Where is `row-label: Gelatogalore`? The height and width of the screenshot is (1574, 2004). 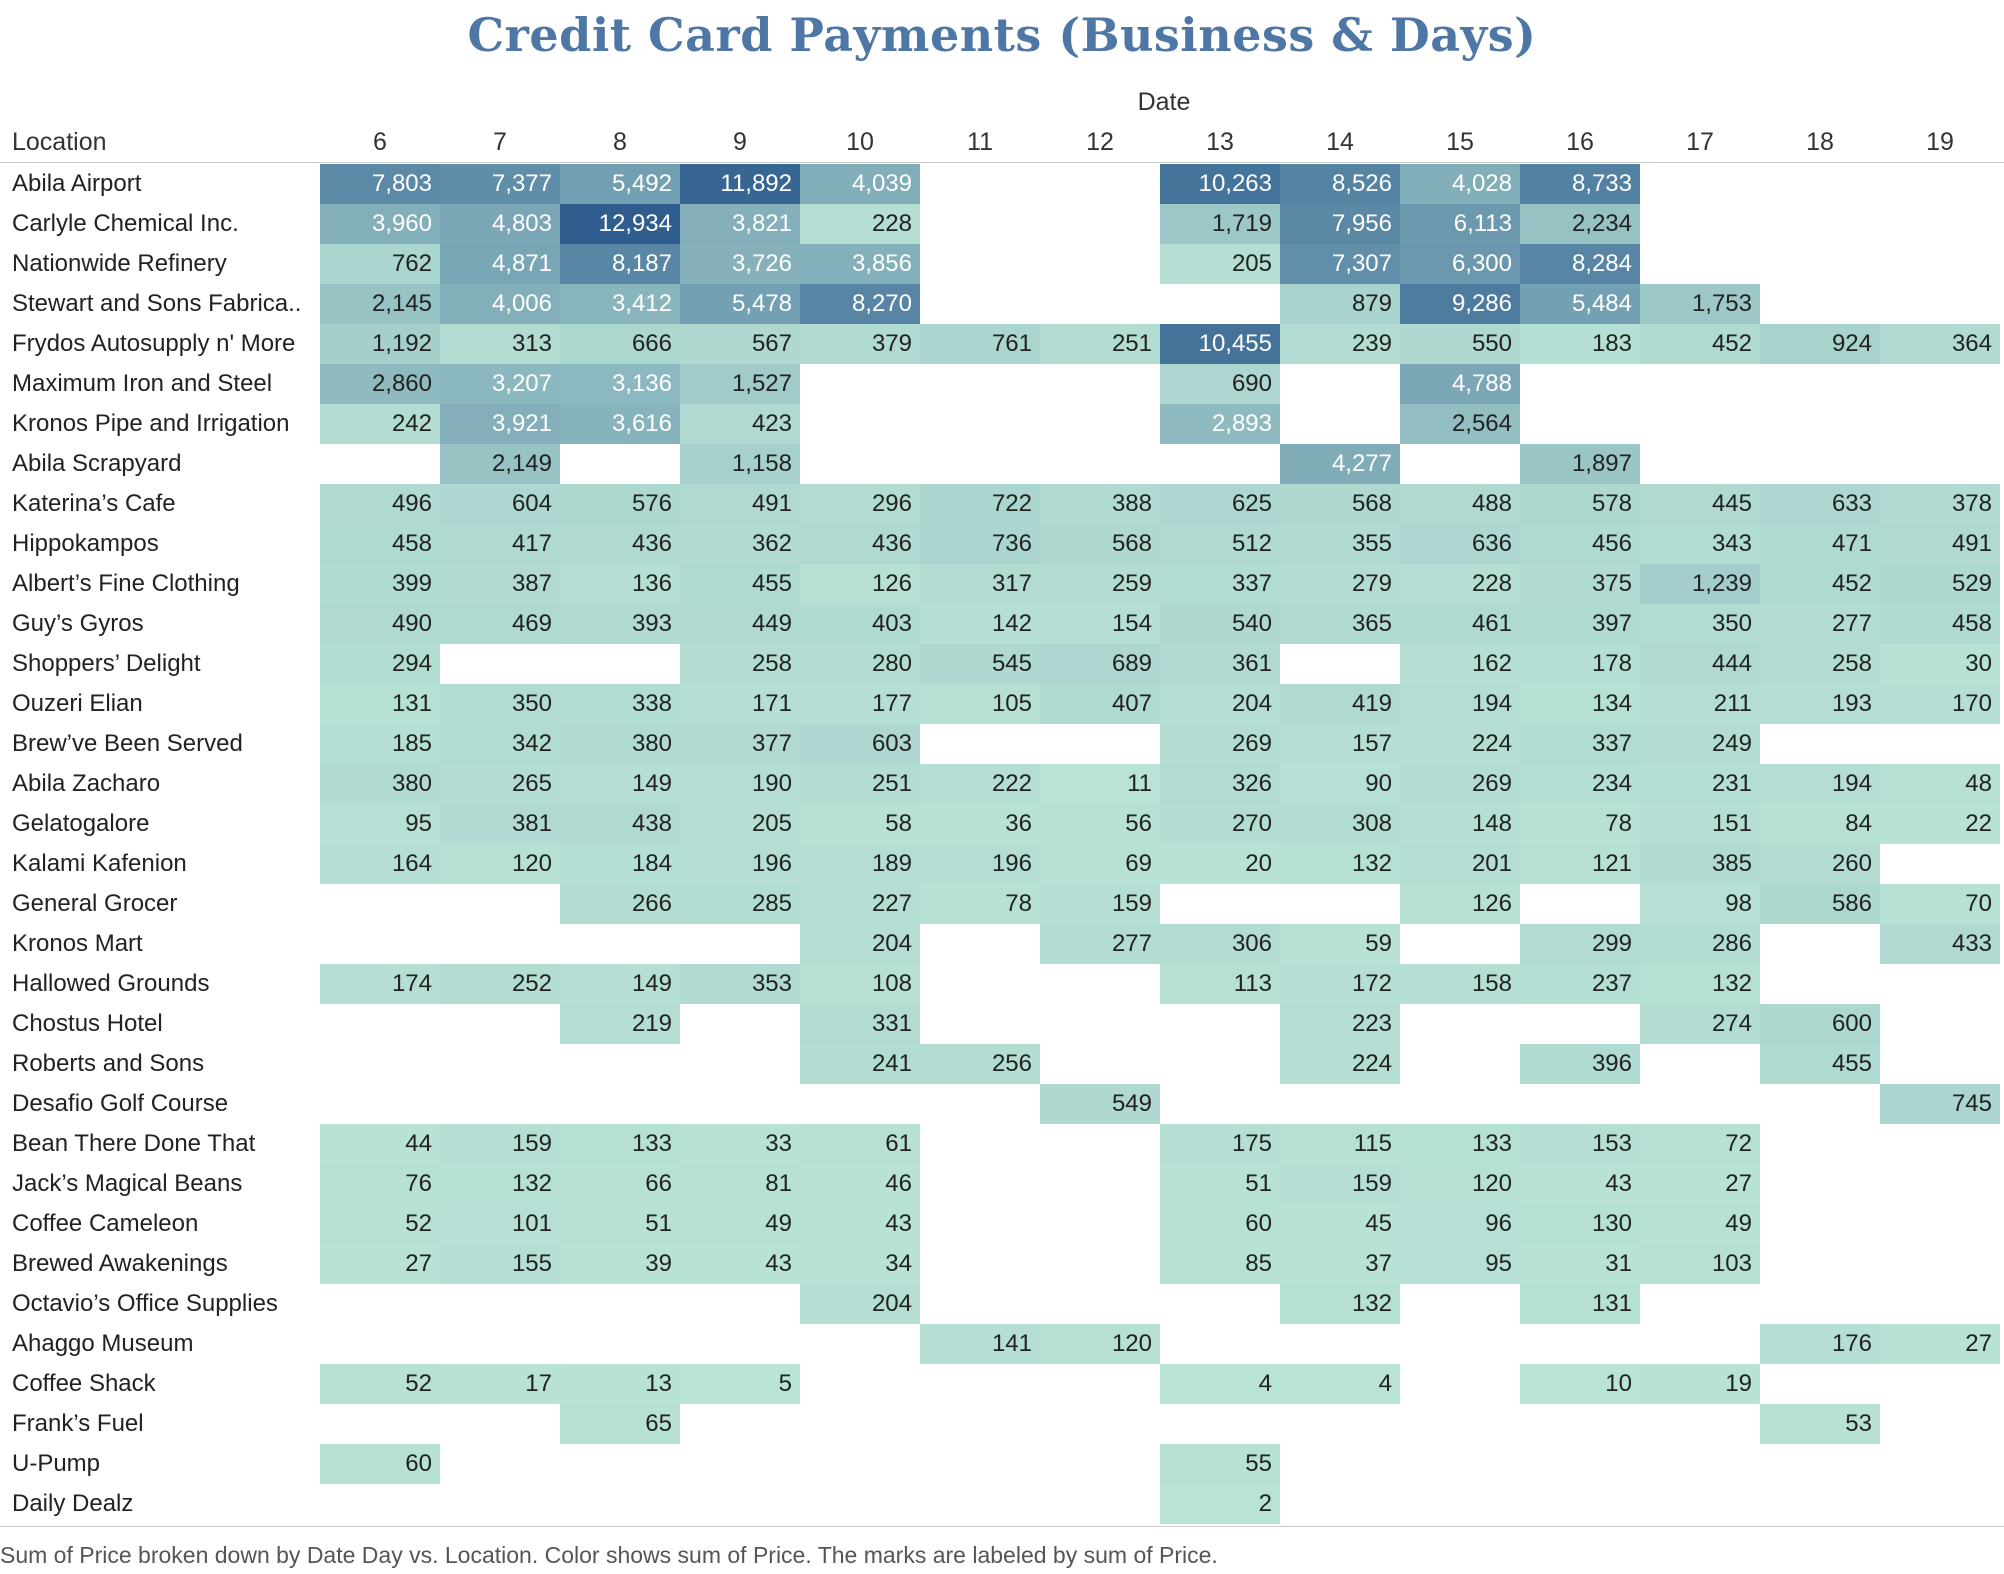
row-label: Gelatogalore is located at coordinates (81, 823).